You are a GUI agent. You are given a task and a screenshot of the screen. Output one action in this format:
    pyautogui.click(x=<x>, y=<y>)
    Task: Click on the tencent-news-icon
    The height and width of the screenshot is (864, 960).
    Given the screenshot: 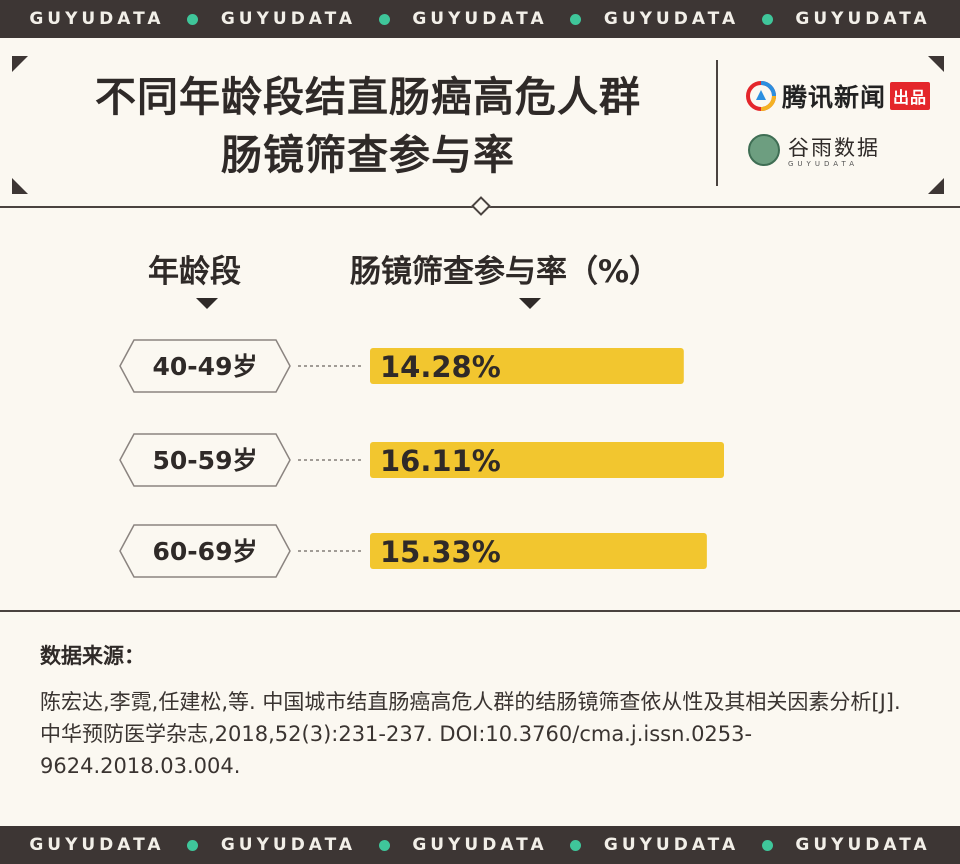 What is the action you would take?
    pyautogui.click(x=761, y=96)
    